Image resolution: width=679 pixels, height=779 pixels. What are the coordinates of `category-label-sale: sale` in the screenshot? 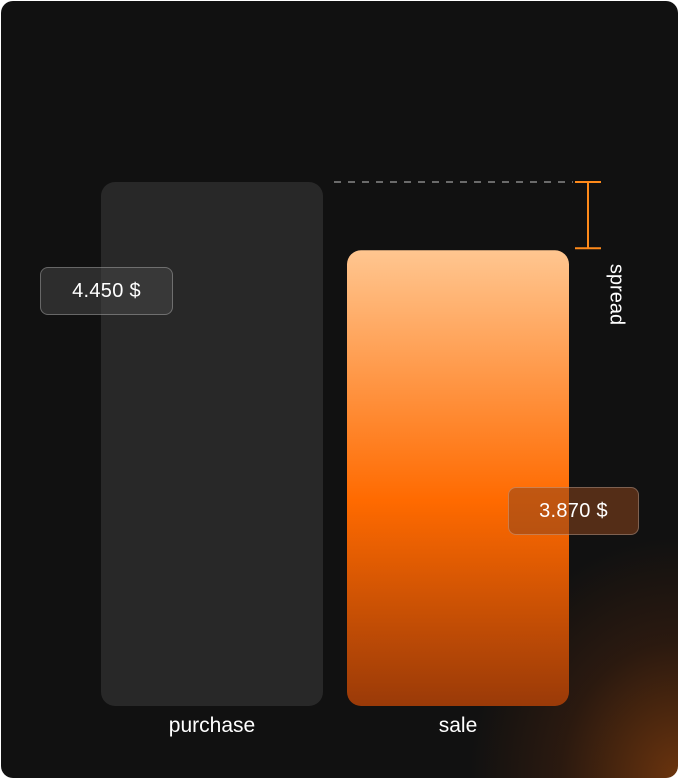 It's located at (458, 725).